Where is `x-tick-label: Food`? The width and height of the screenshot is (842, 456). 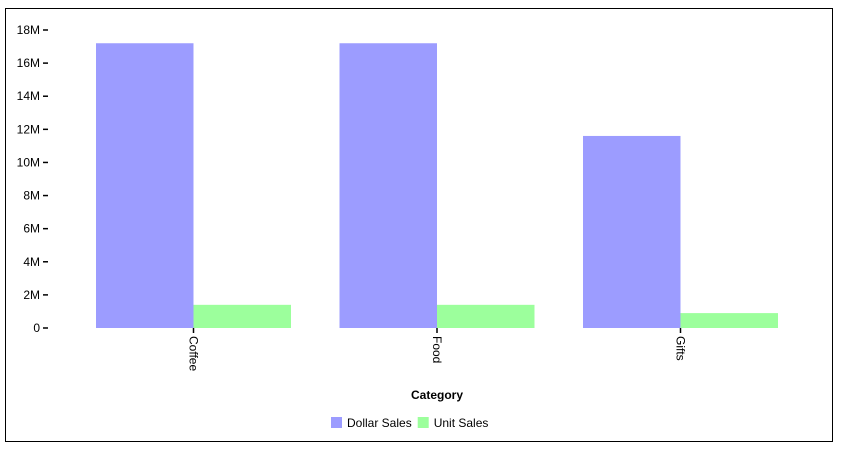 x-tick-label: Food is located at coordinates (437, 349).